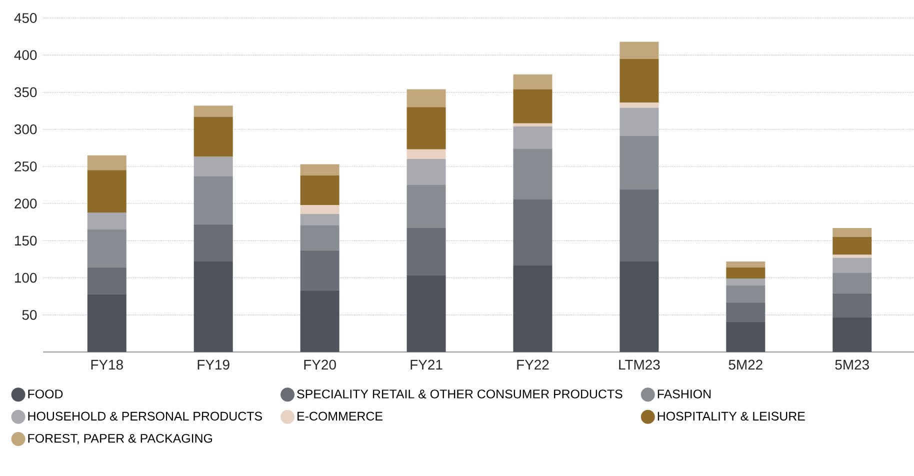 This screenshot has width=914, height=476. I want to click on x-tick-label: FY21, so click(426, 365).